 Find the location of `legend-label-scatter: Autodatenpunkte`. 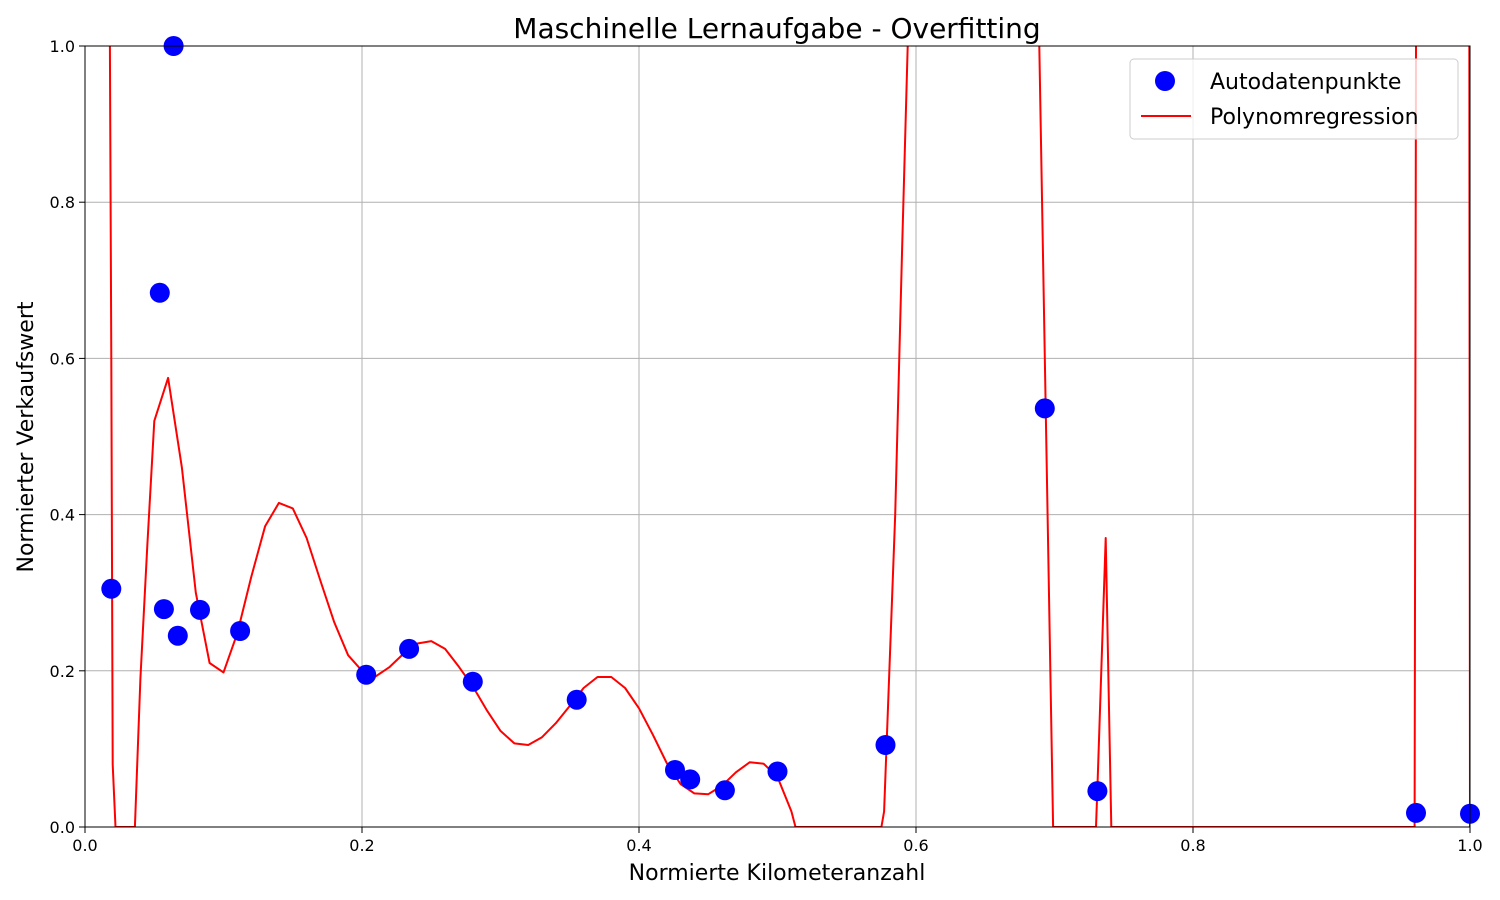

legend-label-scatter: Autodatenpunkte is located at coordinates (1305, 82).